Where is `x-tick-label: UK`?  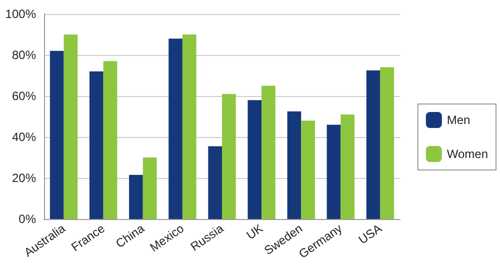 x-tick-label: UK is located at coordinates (255, 231).